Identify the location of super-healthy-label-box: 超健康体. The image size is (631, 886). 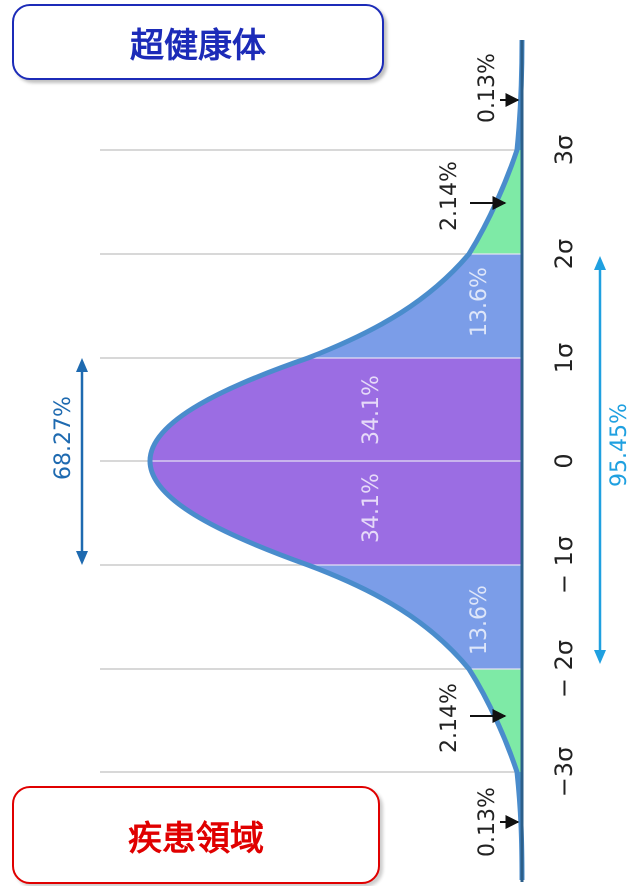
(198, 42).